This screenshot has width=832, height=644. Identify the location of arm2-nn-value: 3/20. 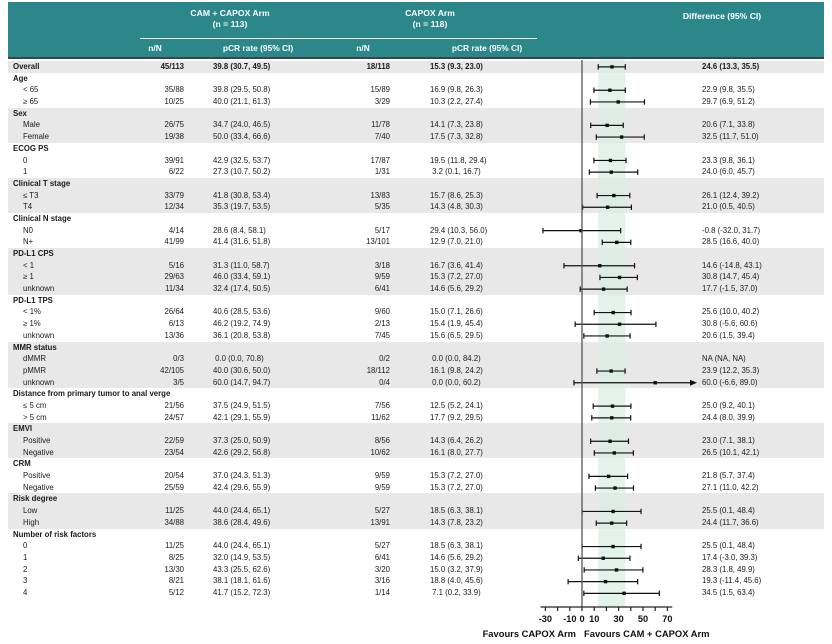
(382, 569).